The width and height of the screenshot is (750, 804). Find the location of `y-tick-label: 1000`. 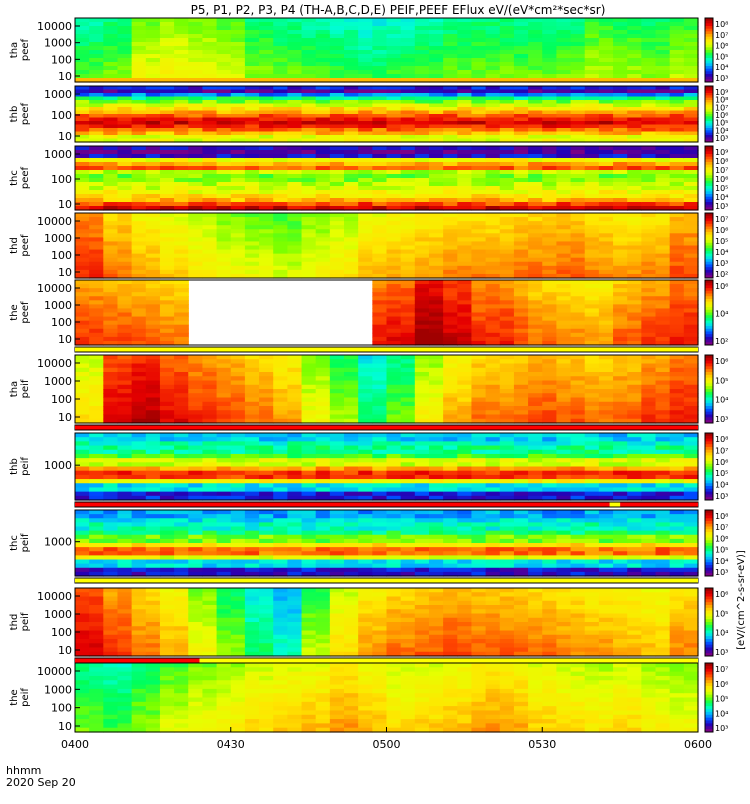

y-tick-label: 1000 is located at coordinates (58, 94).